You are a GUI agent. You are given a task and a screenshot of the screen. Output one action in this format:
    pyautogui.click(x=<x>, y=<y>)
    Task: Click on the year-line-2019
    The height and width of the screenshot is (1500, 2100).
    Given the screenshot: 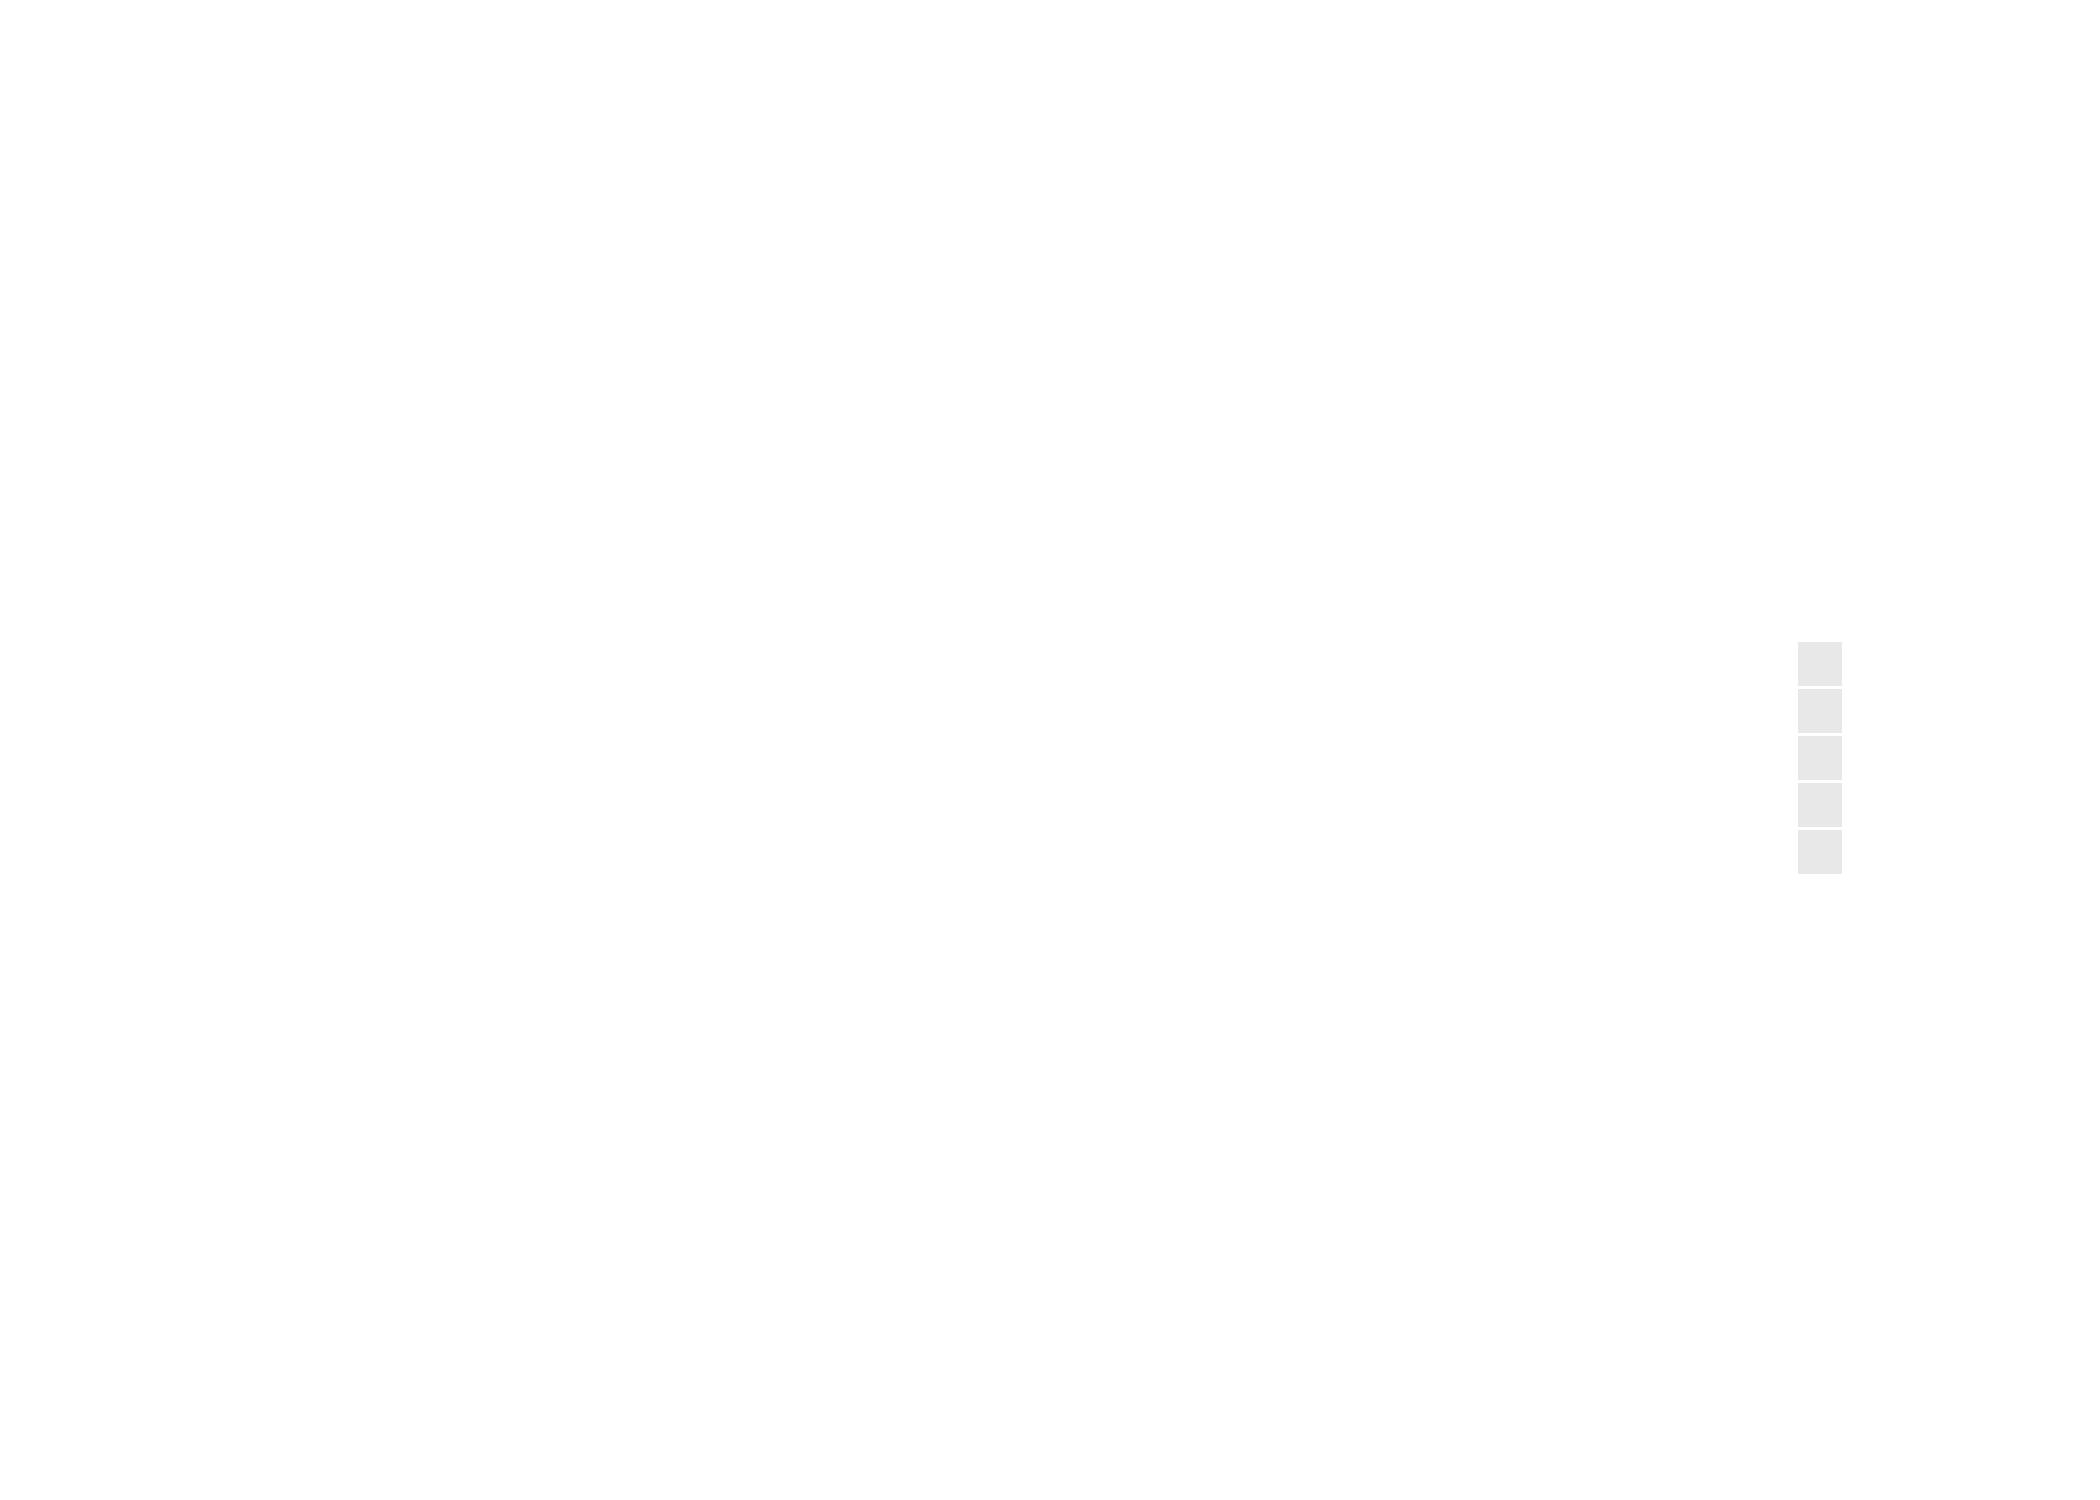 What is the action you would take?
    pyautogui.click(x=1820, y=664)
    